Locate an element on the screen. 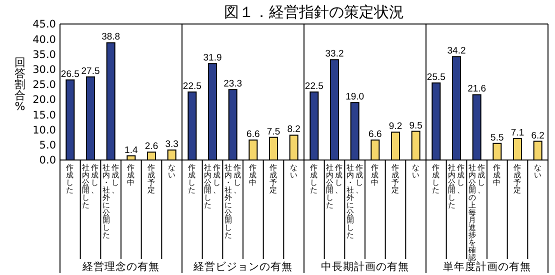  data-label: 8.2 is located at coordinates (293, 130).